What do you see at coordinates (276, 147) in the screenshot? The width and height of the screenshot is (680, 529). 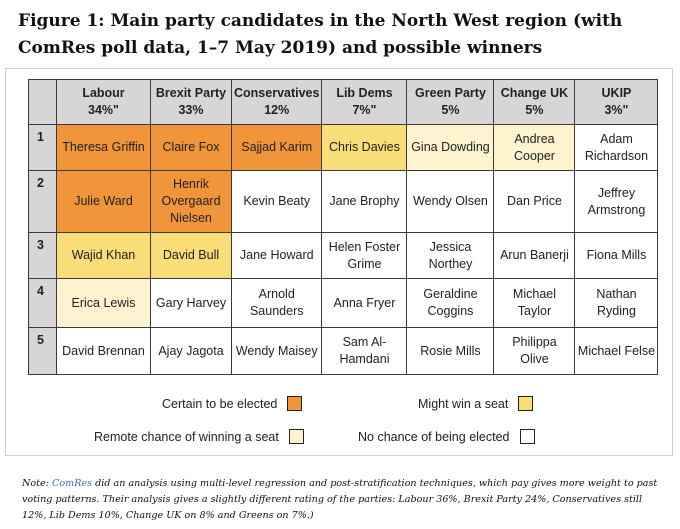 I see `candidate-cell: Sajjad Karim` at bounding box center [276, 147].